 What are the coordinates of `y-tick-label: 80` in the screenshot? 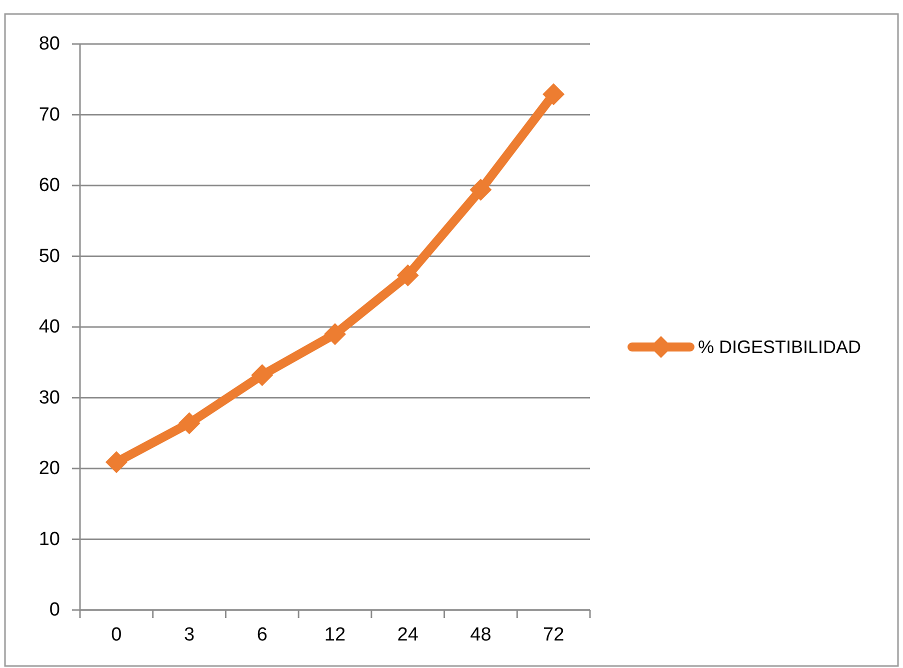 It's located at (49, 44).